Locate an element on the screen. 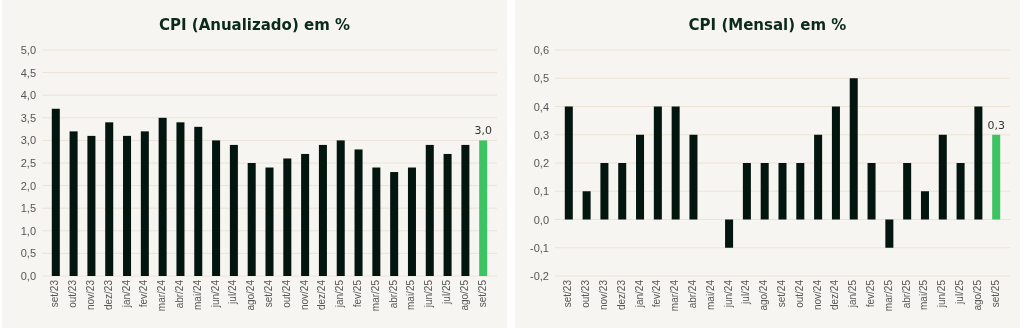 This screenshot has width=1024, height=328. chart-title: CPI (Anualizado) em % is located at coordinates (254, 25).